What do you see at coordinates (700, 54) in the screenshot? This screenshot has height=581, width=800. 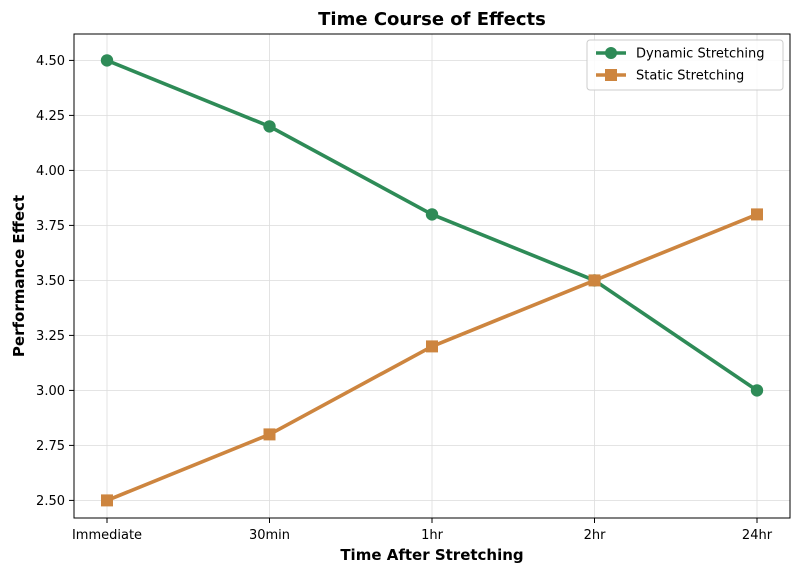 I see `legend-label-dynamic-stretching: Dynamic Stretching` at bounding box center [700, 54].